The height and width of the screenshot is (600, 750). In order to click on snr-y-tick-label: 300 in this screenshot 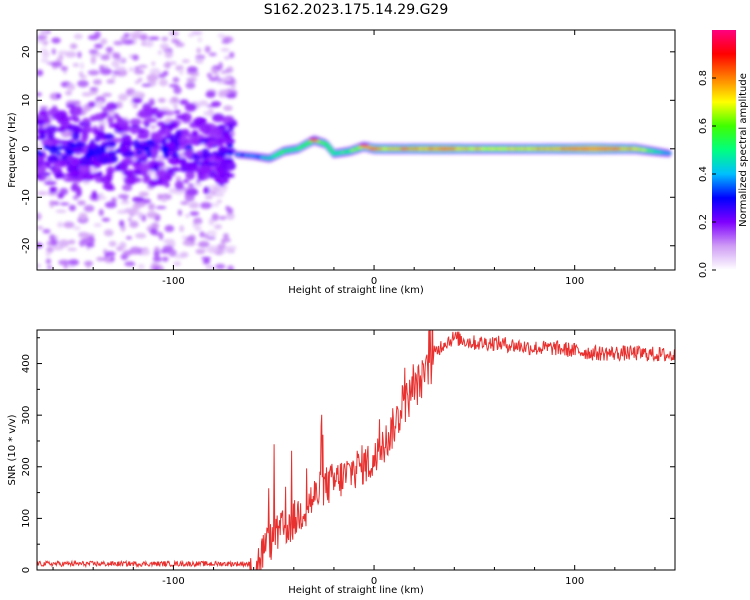, I will do `click(26, 415)`.